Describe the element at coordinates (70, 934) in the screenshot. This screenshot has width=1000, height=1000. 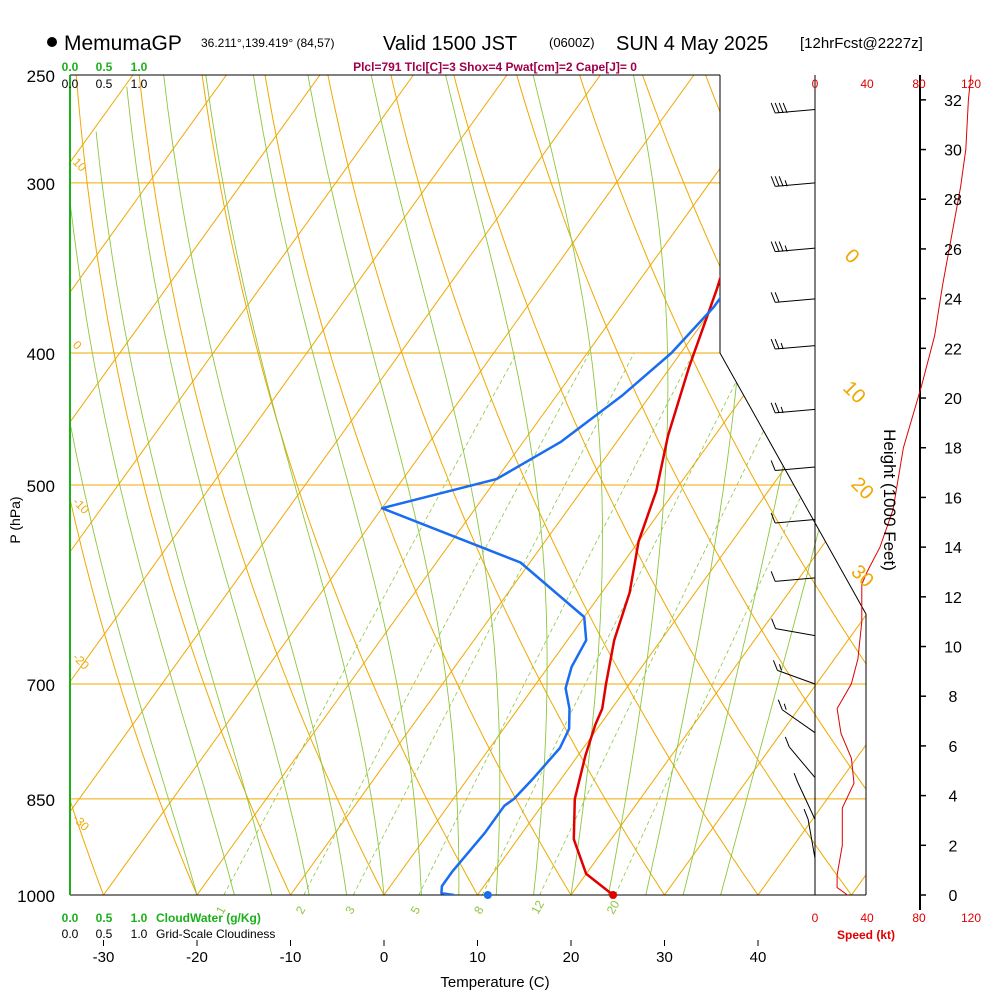
I see `cloudiness-bottom-tick: 0.0` at that location.